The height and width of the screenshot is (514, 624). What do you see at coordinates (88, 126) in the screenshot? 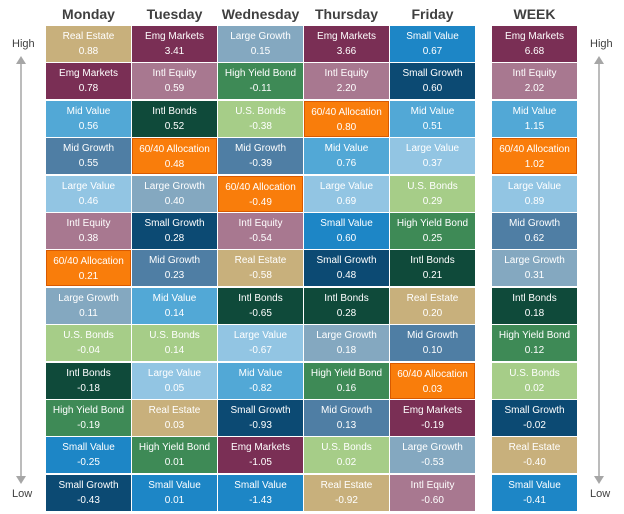
I see `cell-return-value: 0.56` at bounding box center [88, 126].